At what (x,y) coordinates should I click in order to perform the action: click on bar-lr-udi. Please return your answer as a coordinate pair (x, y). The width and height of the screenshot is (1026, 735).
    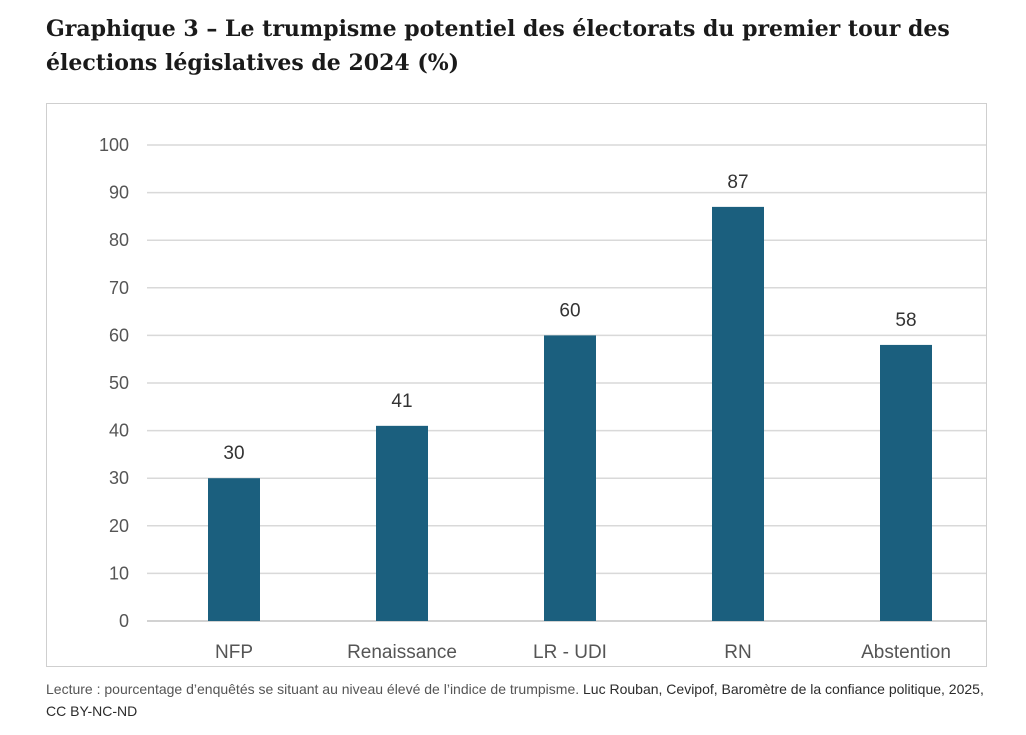
    Looking at the image, I should click on (570, 478).